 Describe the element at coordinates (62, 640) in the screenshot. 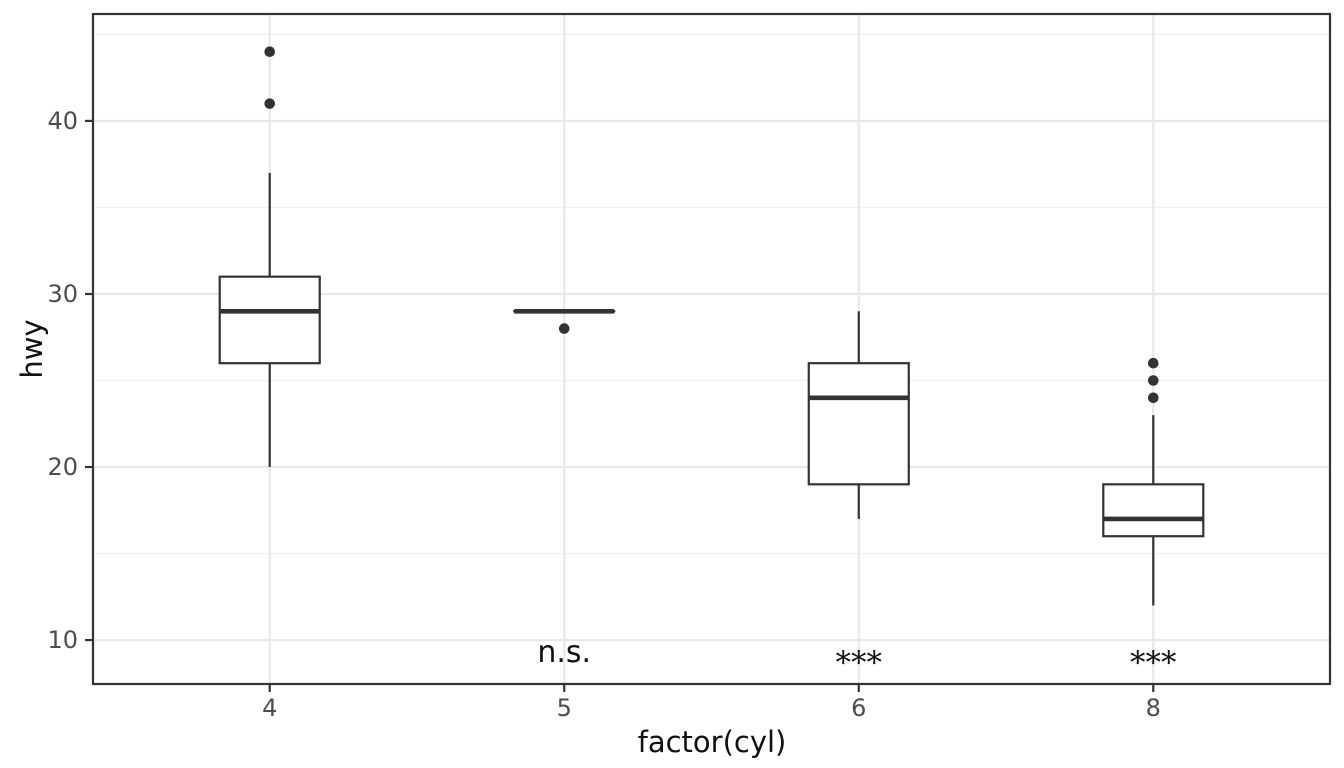

I see `y-tick-label-10: 10` at that location.